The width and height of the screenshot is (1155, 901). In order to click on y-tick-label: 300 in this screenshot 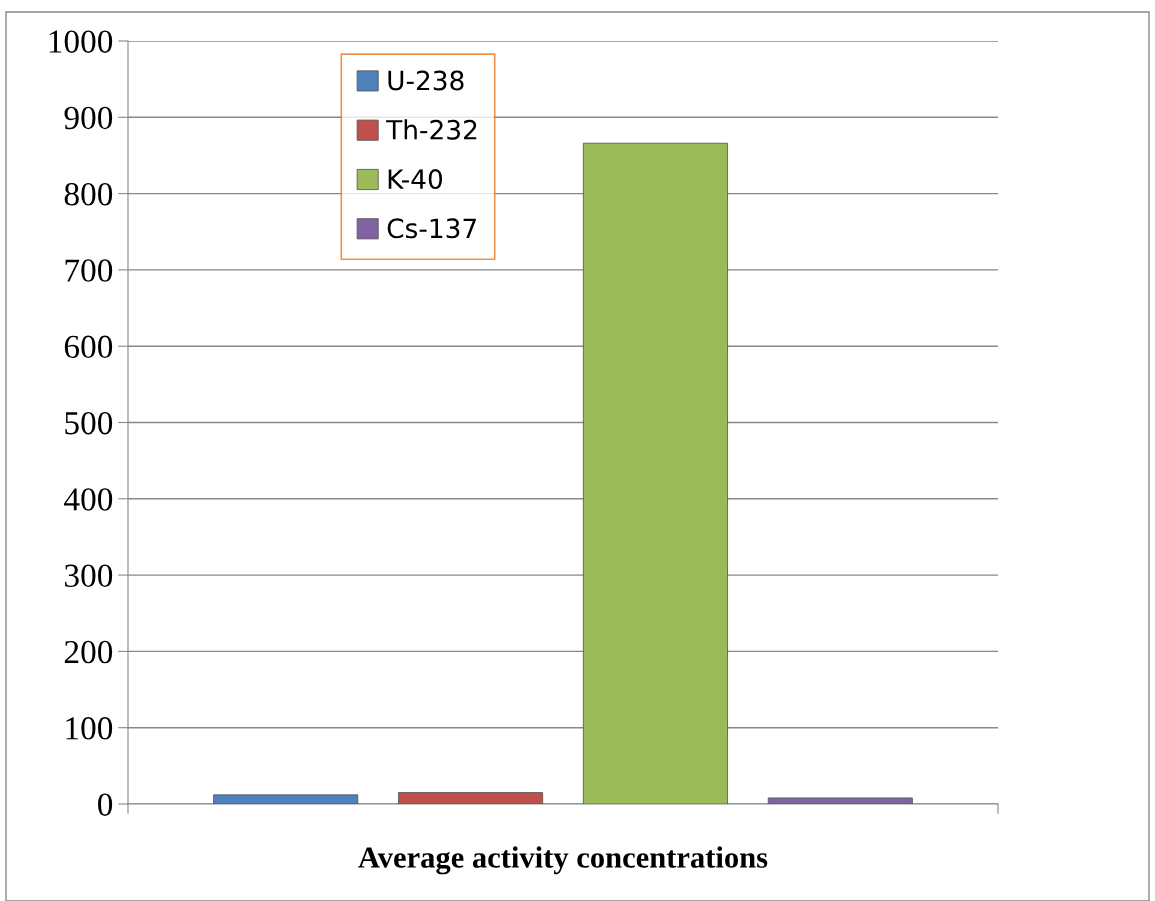, I will do `click(89, 575)`.